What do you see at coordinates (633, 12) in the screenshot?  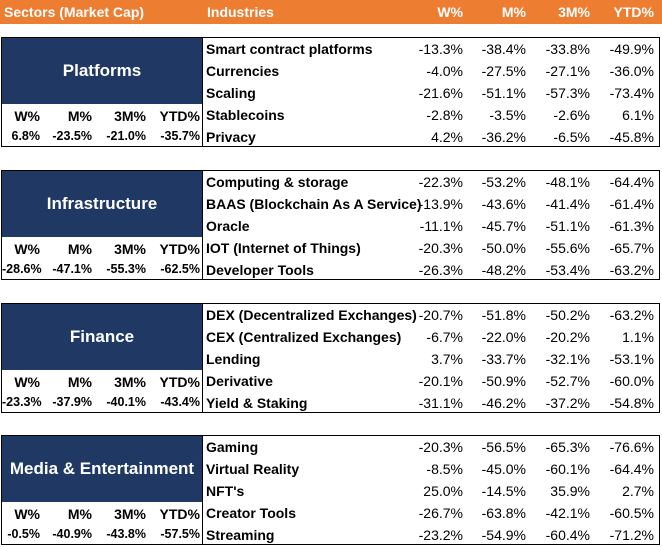 I see `header-ytd: YTD%` at bounding box center [633, 12].